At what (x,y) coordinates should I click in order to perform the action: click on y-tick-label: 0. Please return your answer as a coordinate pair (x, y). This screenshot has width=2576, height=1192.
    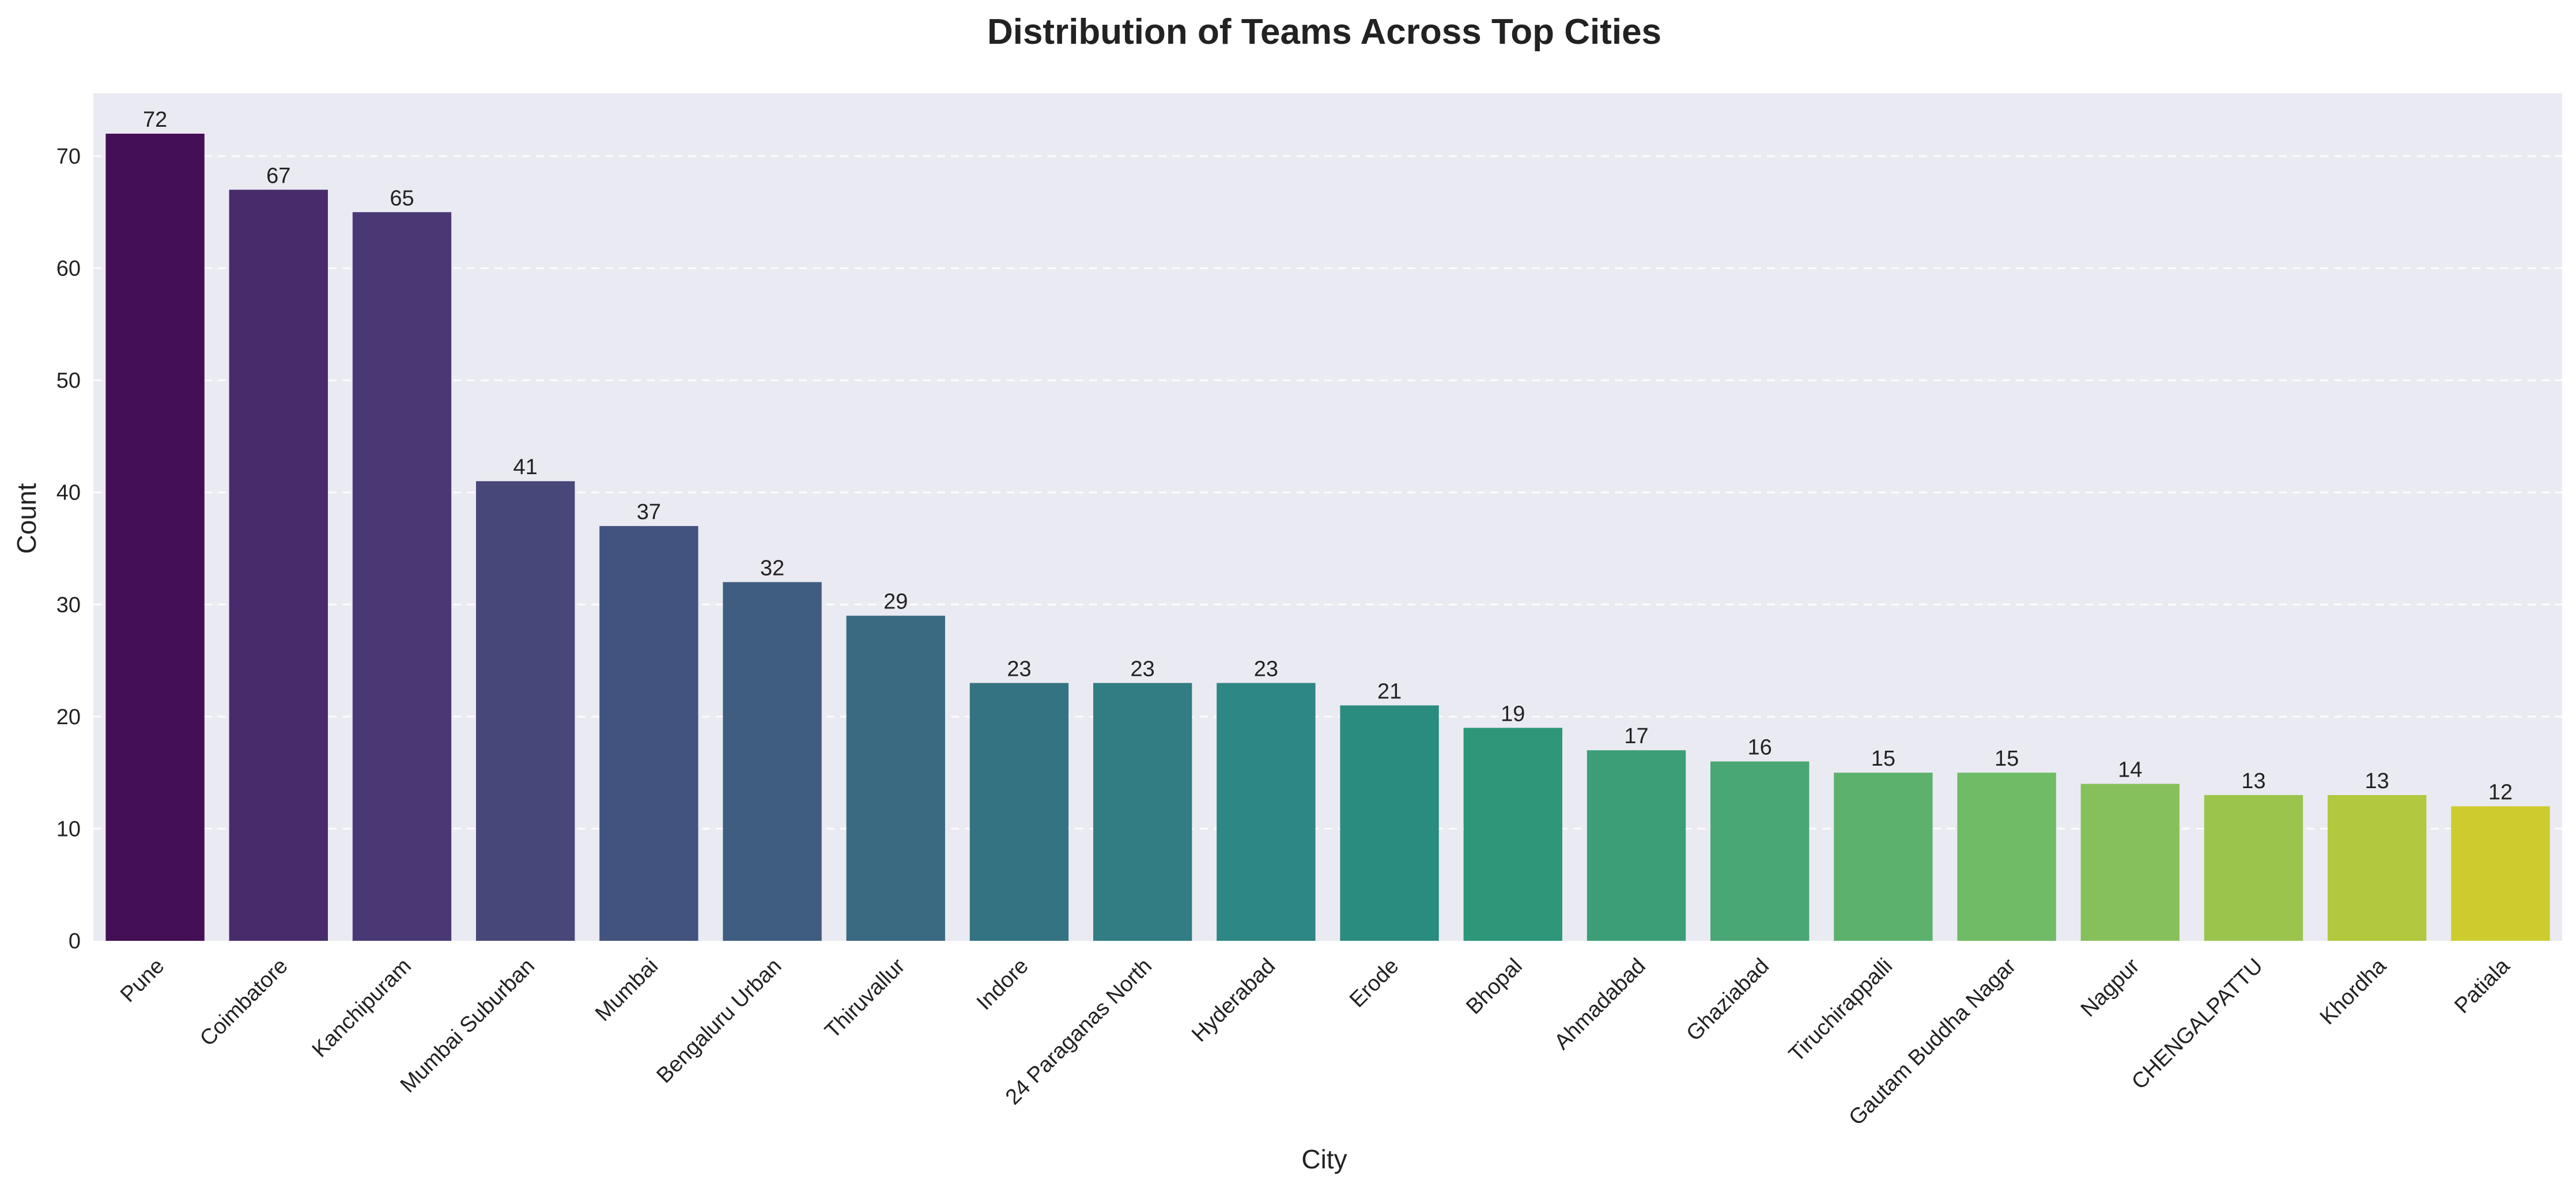
    Looking at the image, I should click on (75, 941).